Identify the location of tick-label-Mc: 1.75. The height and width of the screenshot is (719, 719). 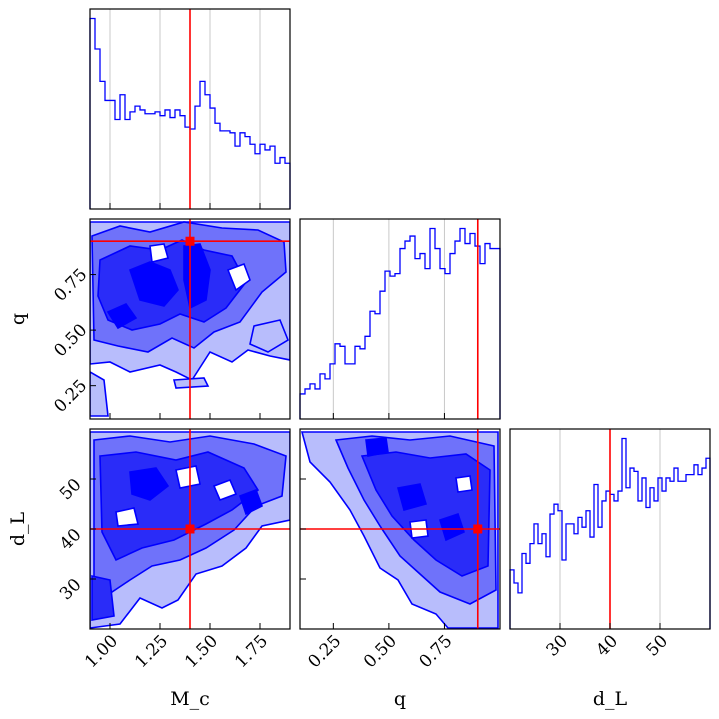
(251, 651).